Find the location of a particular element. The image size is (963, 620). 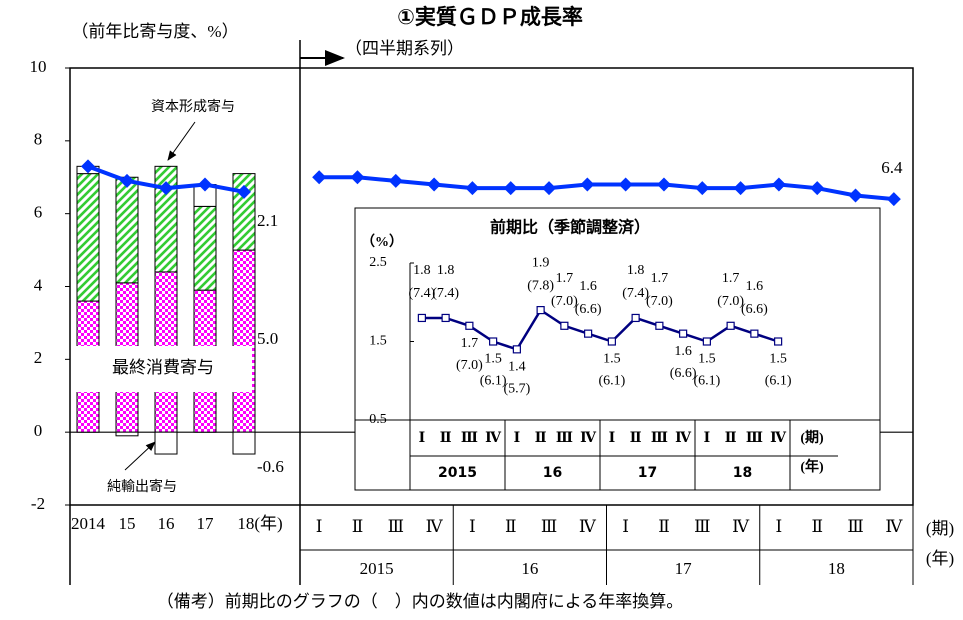

chart-title: ①実質ＧＤＰ成長率 is located at coordinates (490, 17).